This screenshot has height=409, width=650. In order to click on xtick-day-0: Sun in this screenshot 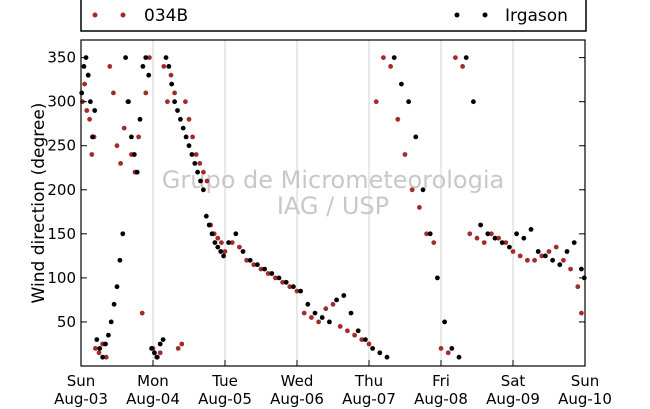, I will do `click(81, 381)`.